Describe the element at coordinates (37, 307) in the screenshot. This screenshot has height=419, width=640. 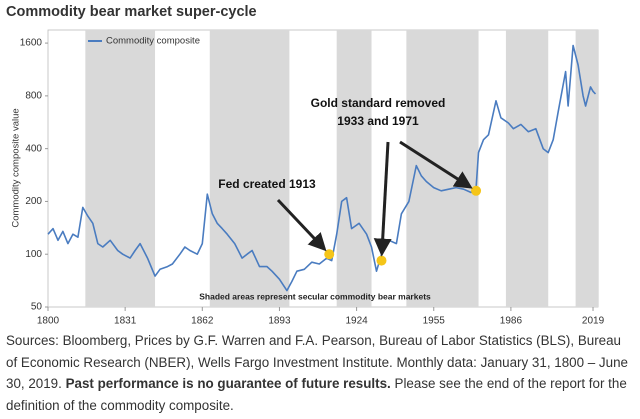
I see `y-tick-label: 50` at that location.